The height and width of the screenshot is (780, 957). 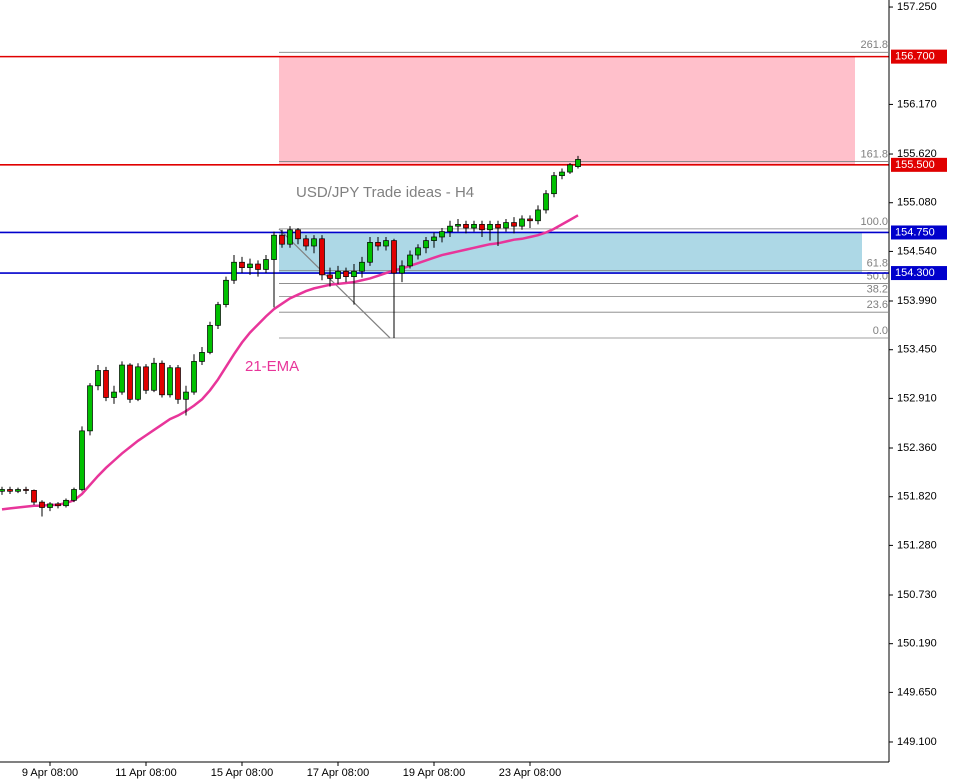 I want to click on fib-label: 23.6, so click(x=877, y=305).